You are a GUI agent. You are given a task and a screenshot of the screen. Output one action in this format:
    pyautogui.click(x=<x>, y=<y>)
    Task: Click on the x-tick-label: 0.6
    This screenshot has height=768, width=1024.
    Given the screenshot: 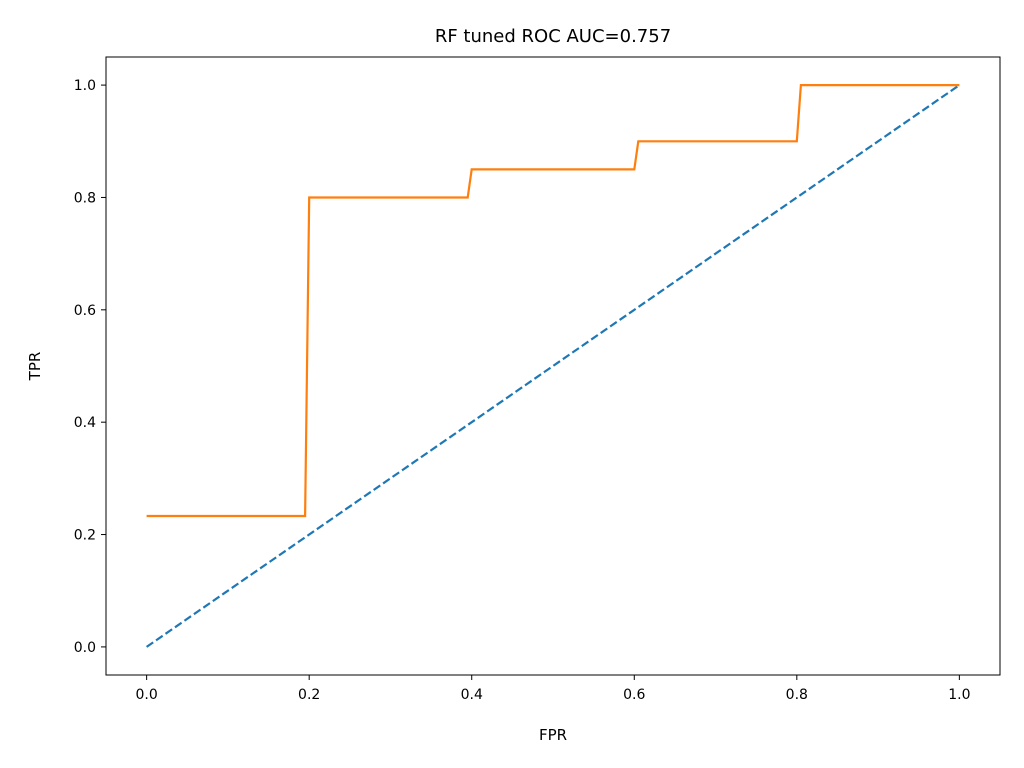 What is the action you would take?
    pyautogui.click(x=634, y=695)
    